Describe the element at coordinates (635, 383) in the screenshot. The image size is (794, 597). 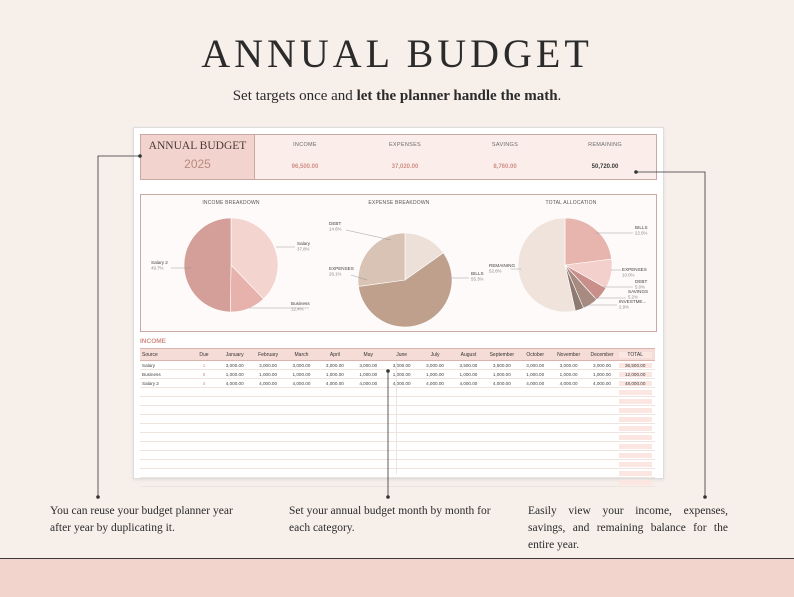
I see `table-cell: 48,000.00` at that location.